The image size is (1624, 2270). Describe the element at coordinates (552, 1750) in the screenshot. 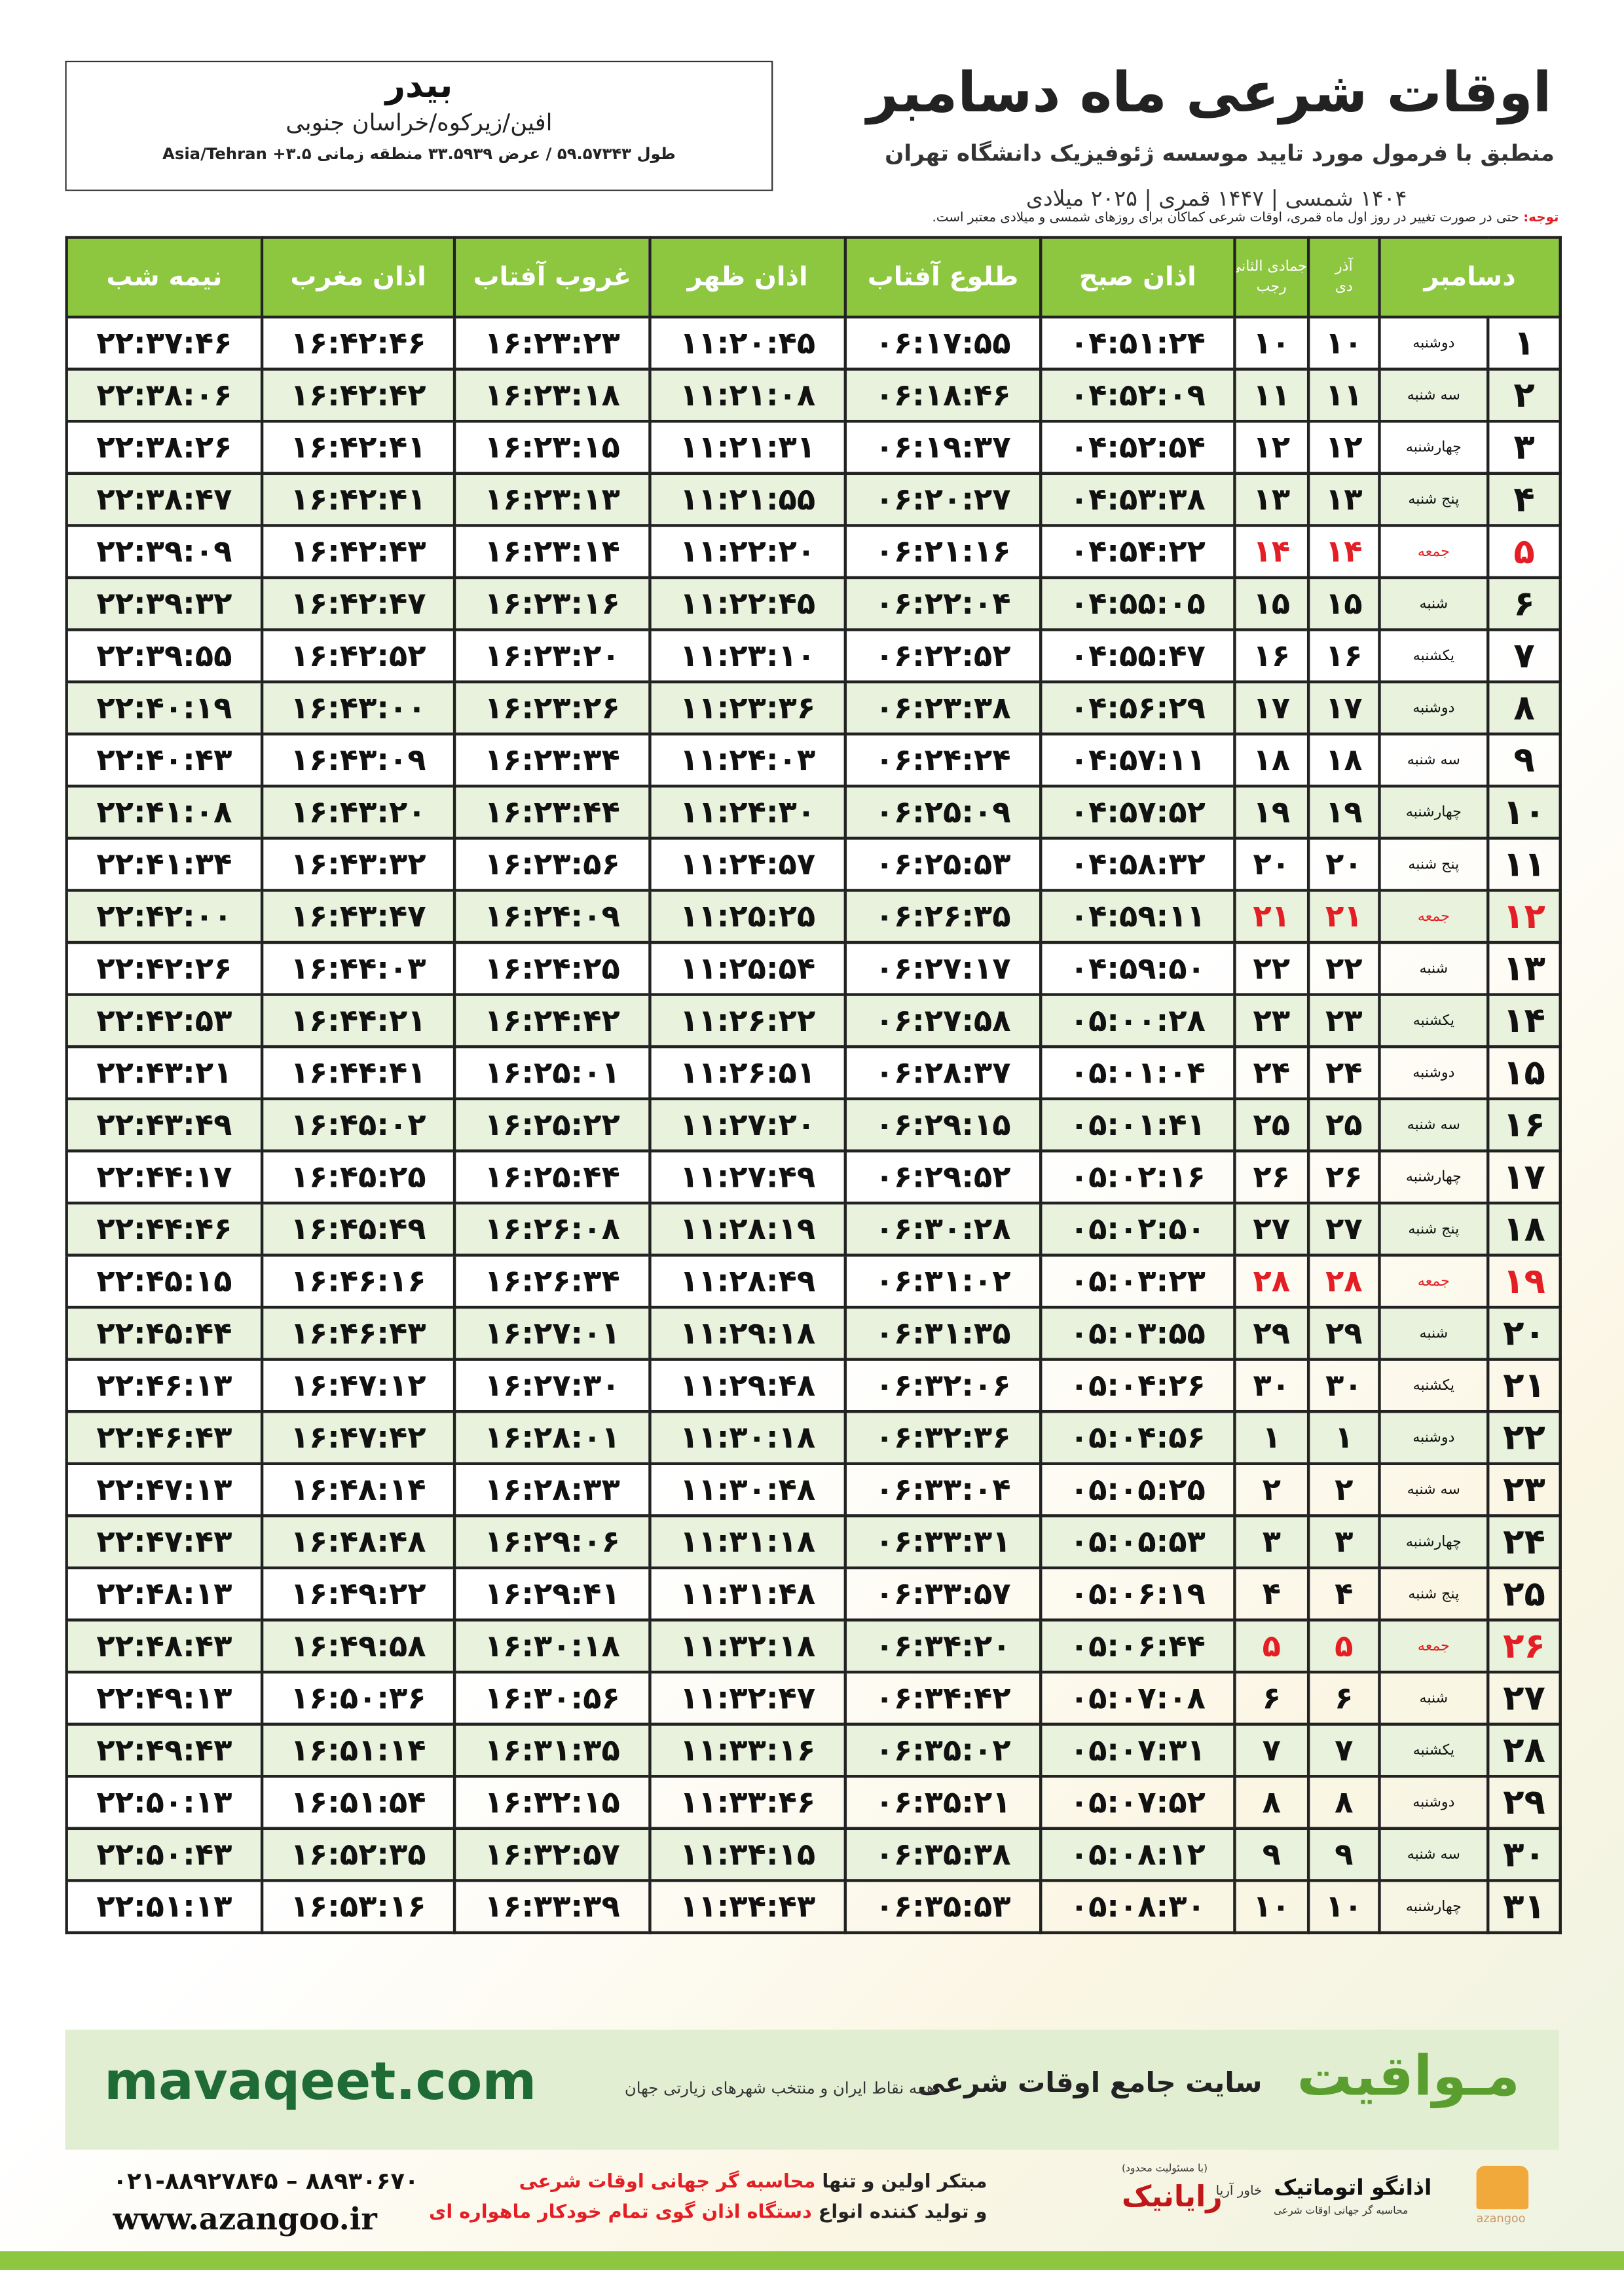

I see `time: ۱۶:۳۱:۳۵` at that location.